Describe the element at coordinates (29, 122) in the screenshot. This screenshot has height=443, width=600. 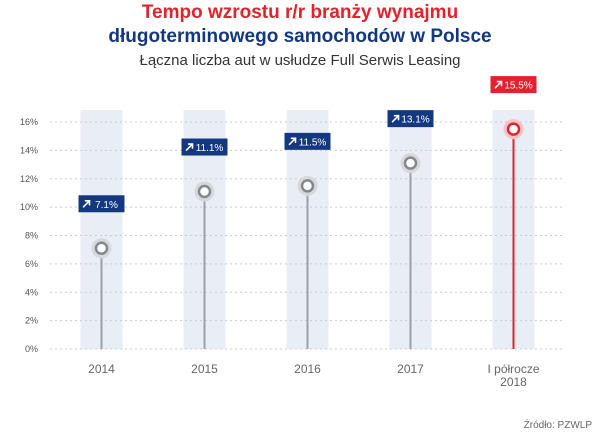
I see `y-tick-label: 16%` at that location.